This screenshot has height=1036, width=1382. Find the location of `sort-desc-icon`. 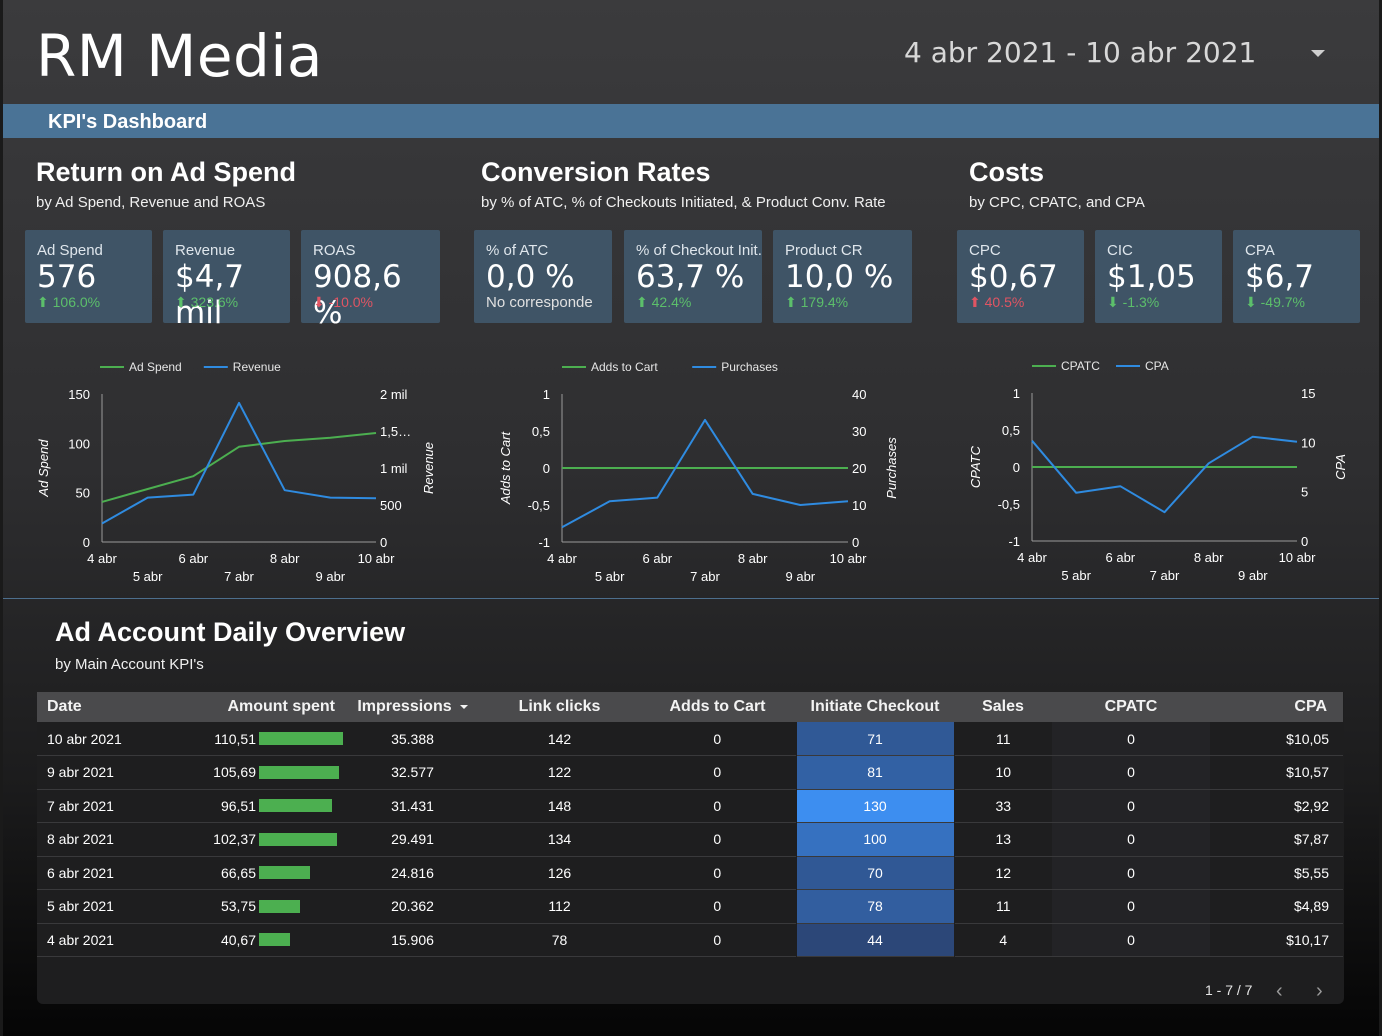

sort-desc-icon is located at coordinates (463, 706).